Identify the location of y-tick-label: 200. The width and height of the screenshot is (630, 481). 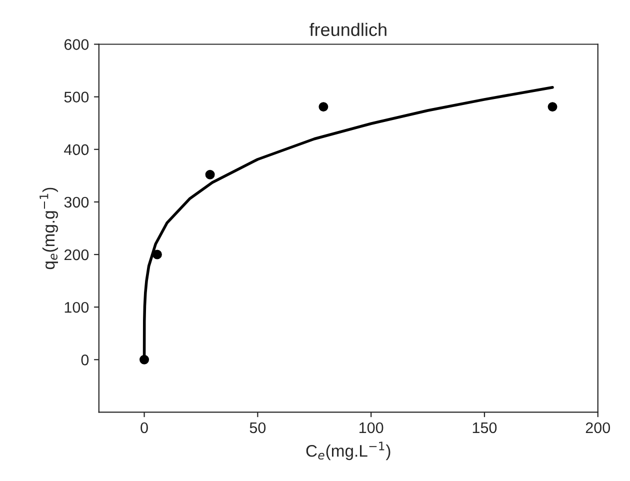
(76, 254).